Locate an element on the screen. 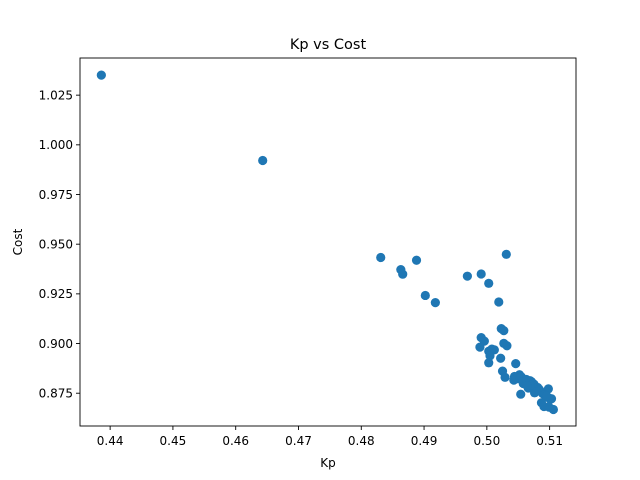 The height and width of the screenshot is (480, 640). y-tick-label: 0.925 is located at coordinates (56, 294).